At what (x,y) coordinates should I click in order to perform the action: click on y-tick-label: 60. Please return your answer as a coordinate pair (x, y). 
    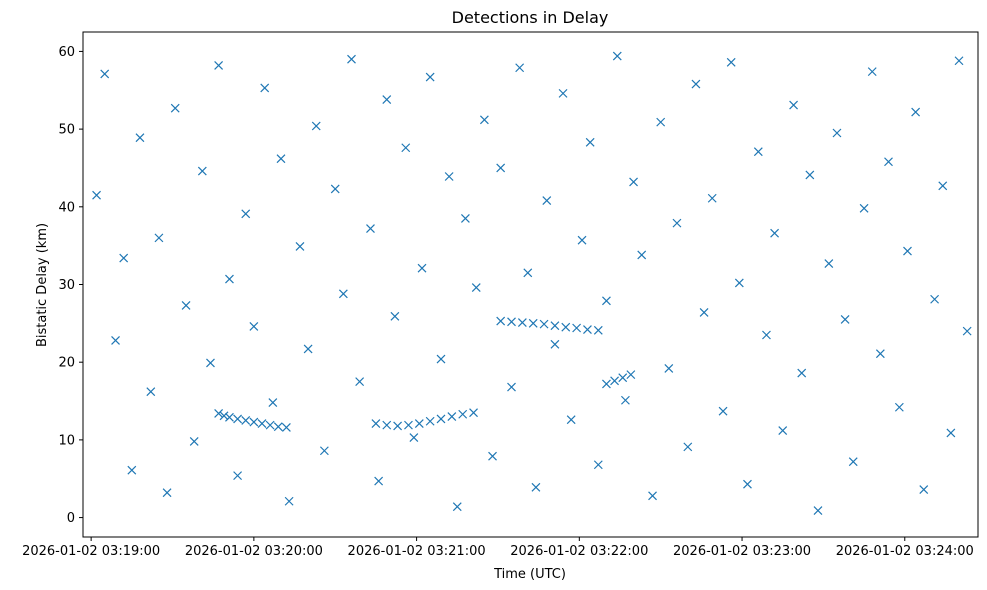
    Looking at the image, I should click on (66, 52).